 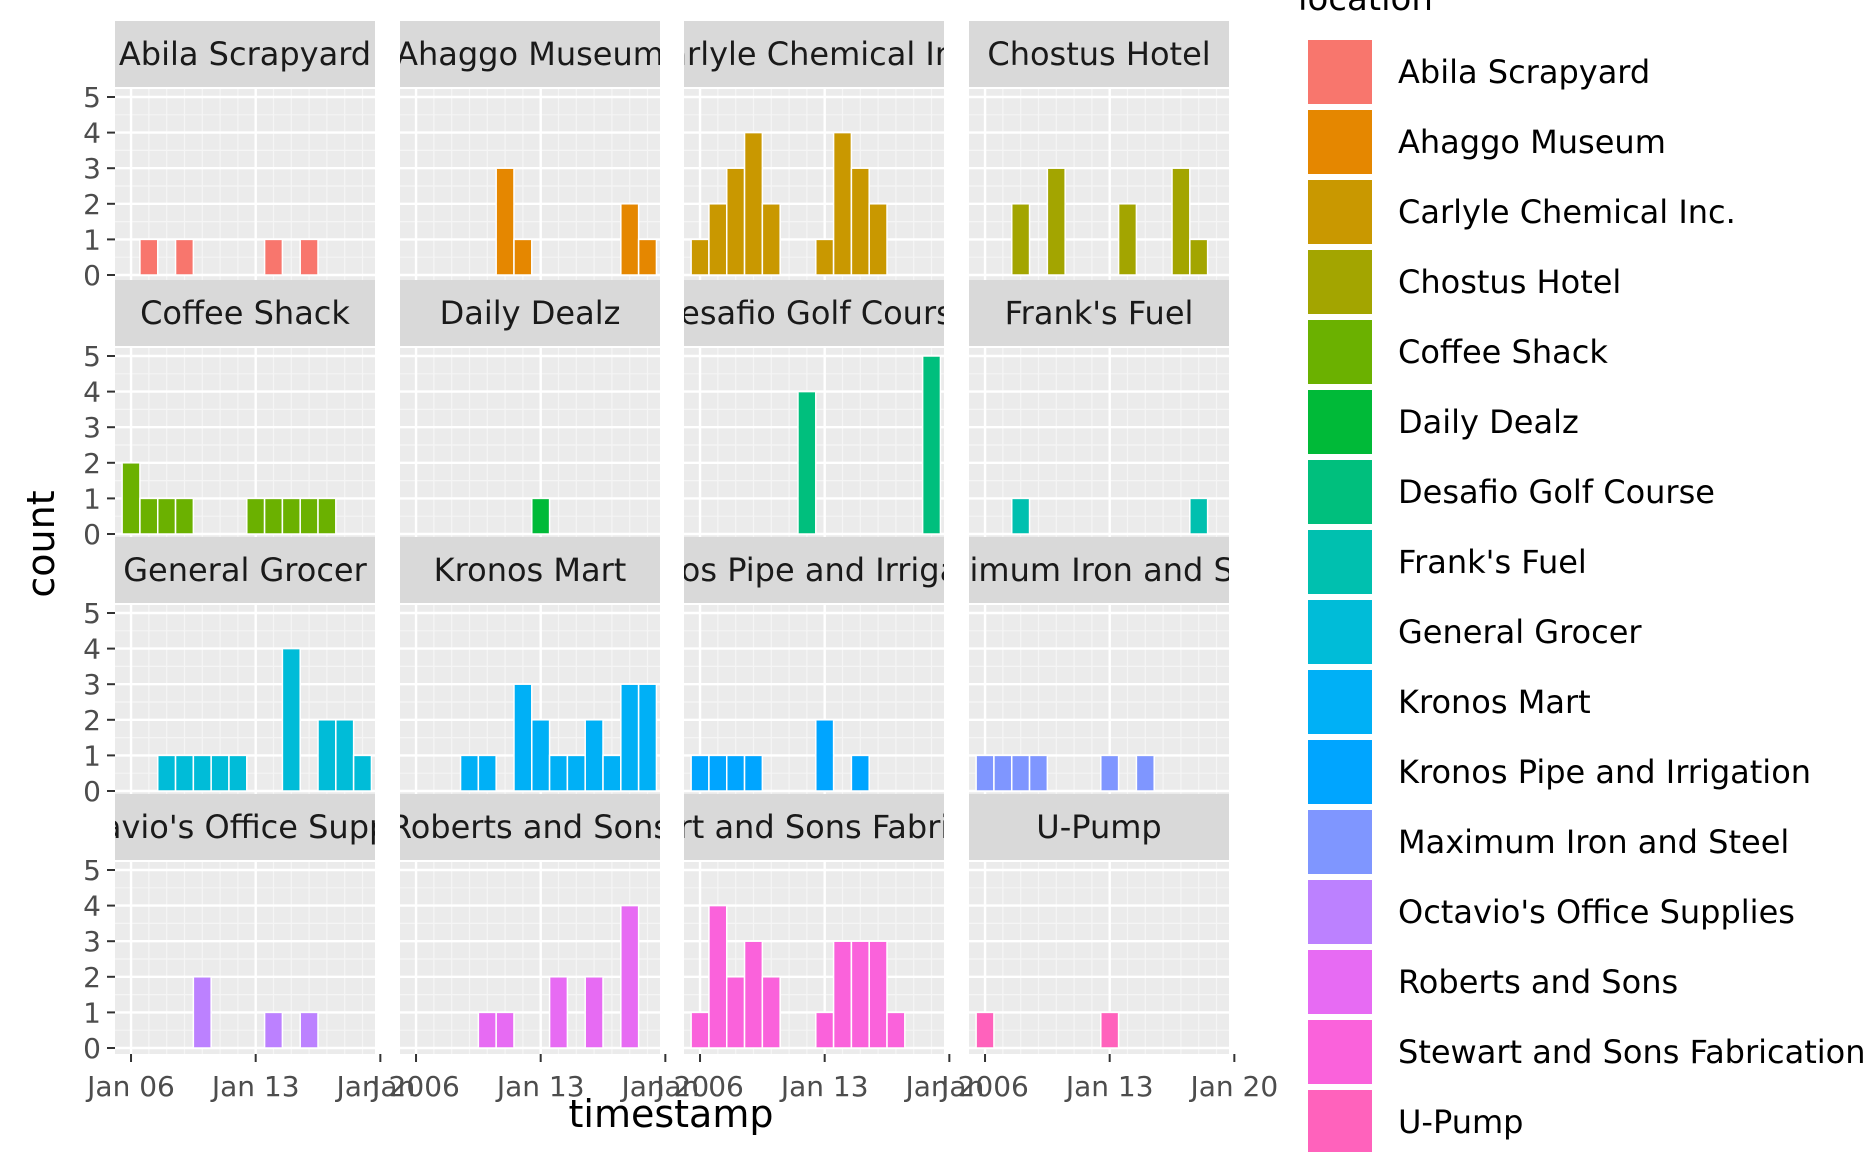 I want to click on facet-strip-label: Ahaggo Museum, so click(x=530, y=54).